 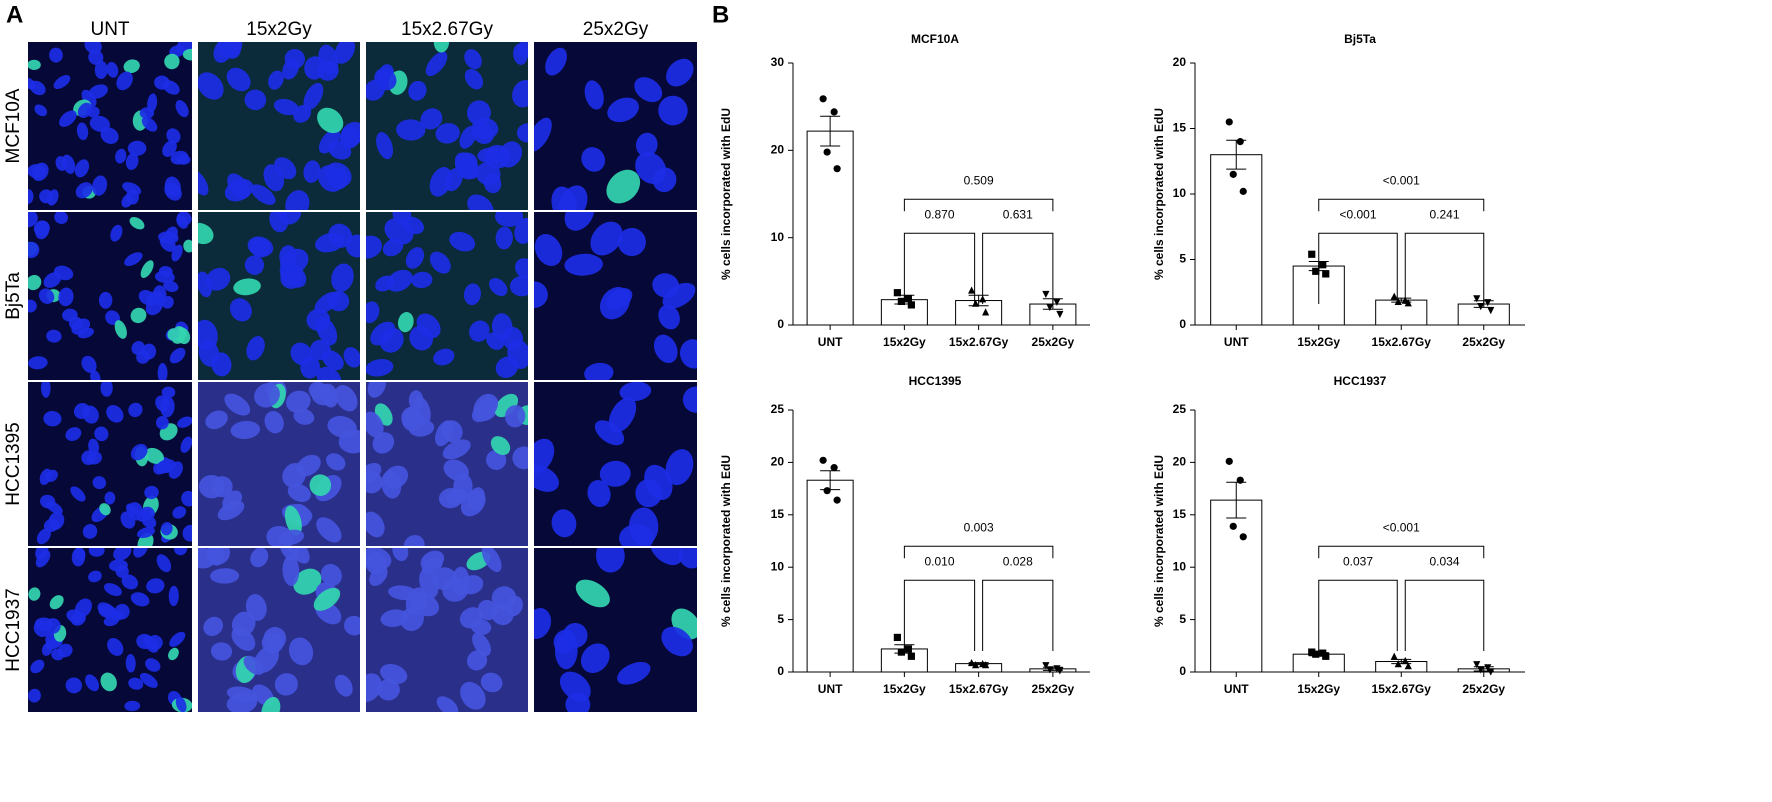 I want to click on y-tick-label: 20, so click(x=778, y=150).